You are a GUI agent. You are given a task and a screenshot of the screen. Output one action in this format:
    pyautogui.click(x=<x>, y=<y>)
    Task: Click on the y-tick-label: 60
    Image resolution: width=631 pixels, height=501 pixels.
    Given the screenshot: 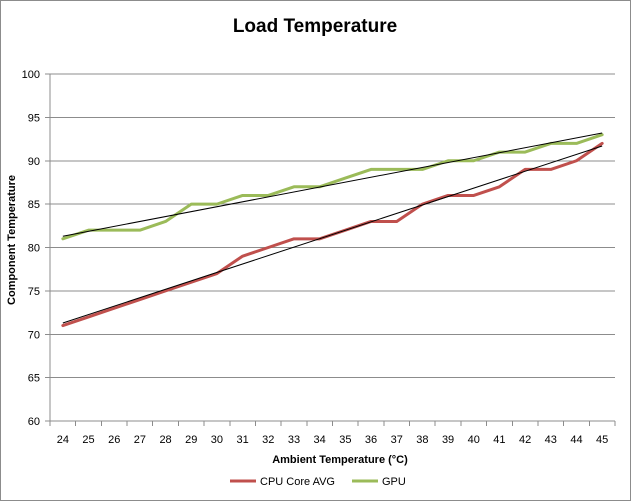 What is the action you would take?
    pyautogui.click(x=34, y=422)
    